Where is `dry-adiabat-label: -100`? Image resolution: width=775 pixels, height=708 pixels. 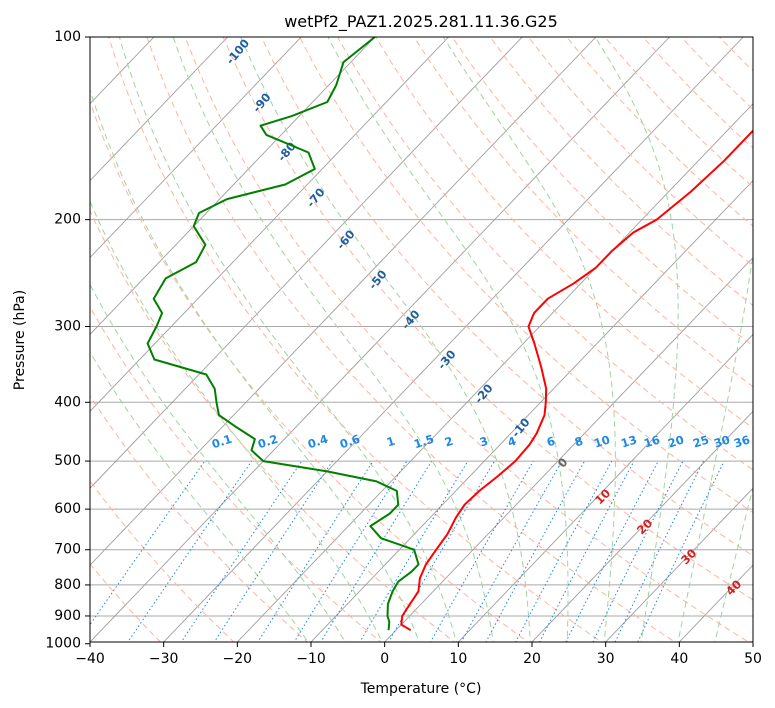 dry-adiabat-label: -100 is located at coordinates (237, 51).